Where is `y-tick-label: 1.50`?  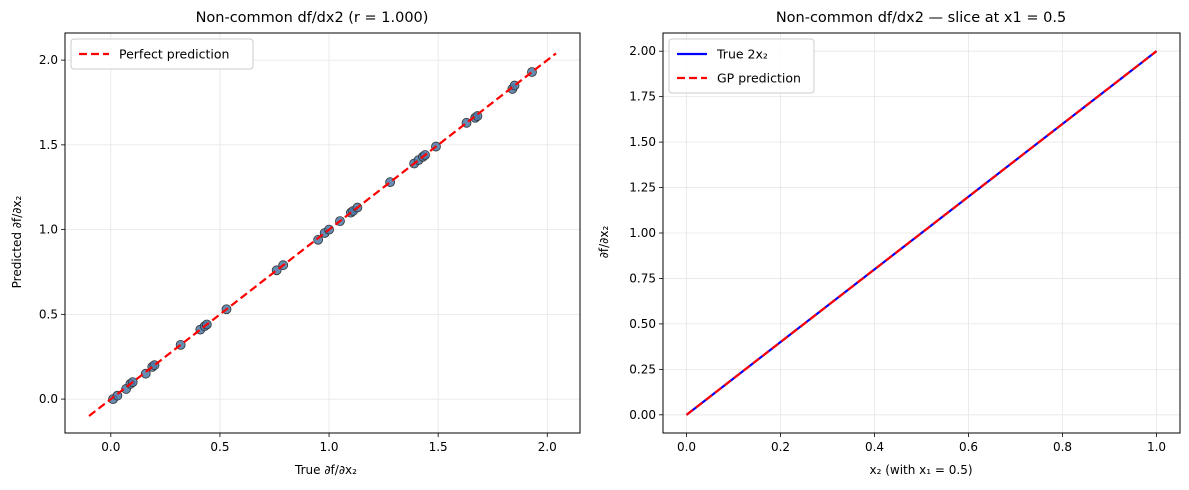
y-tick-label: 1.50 is located at coordinates (642, 142).